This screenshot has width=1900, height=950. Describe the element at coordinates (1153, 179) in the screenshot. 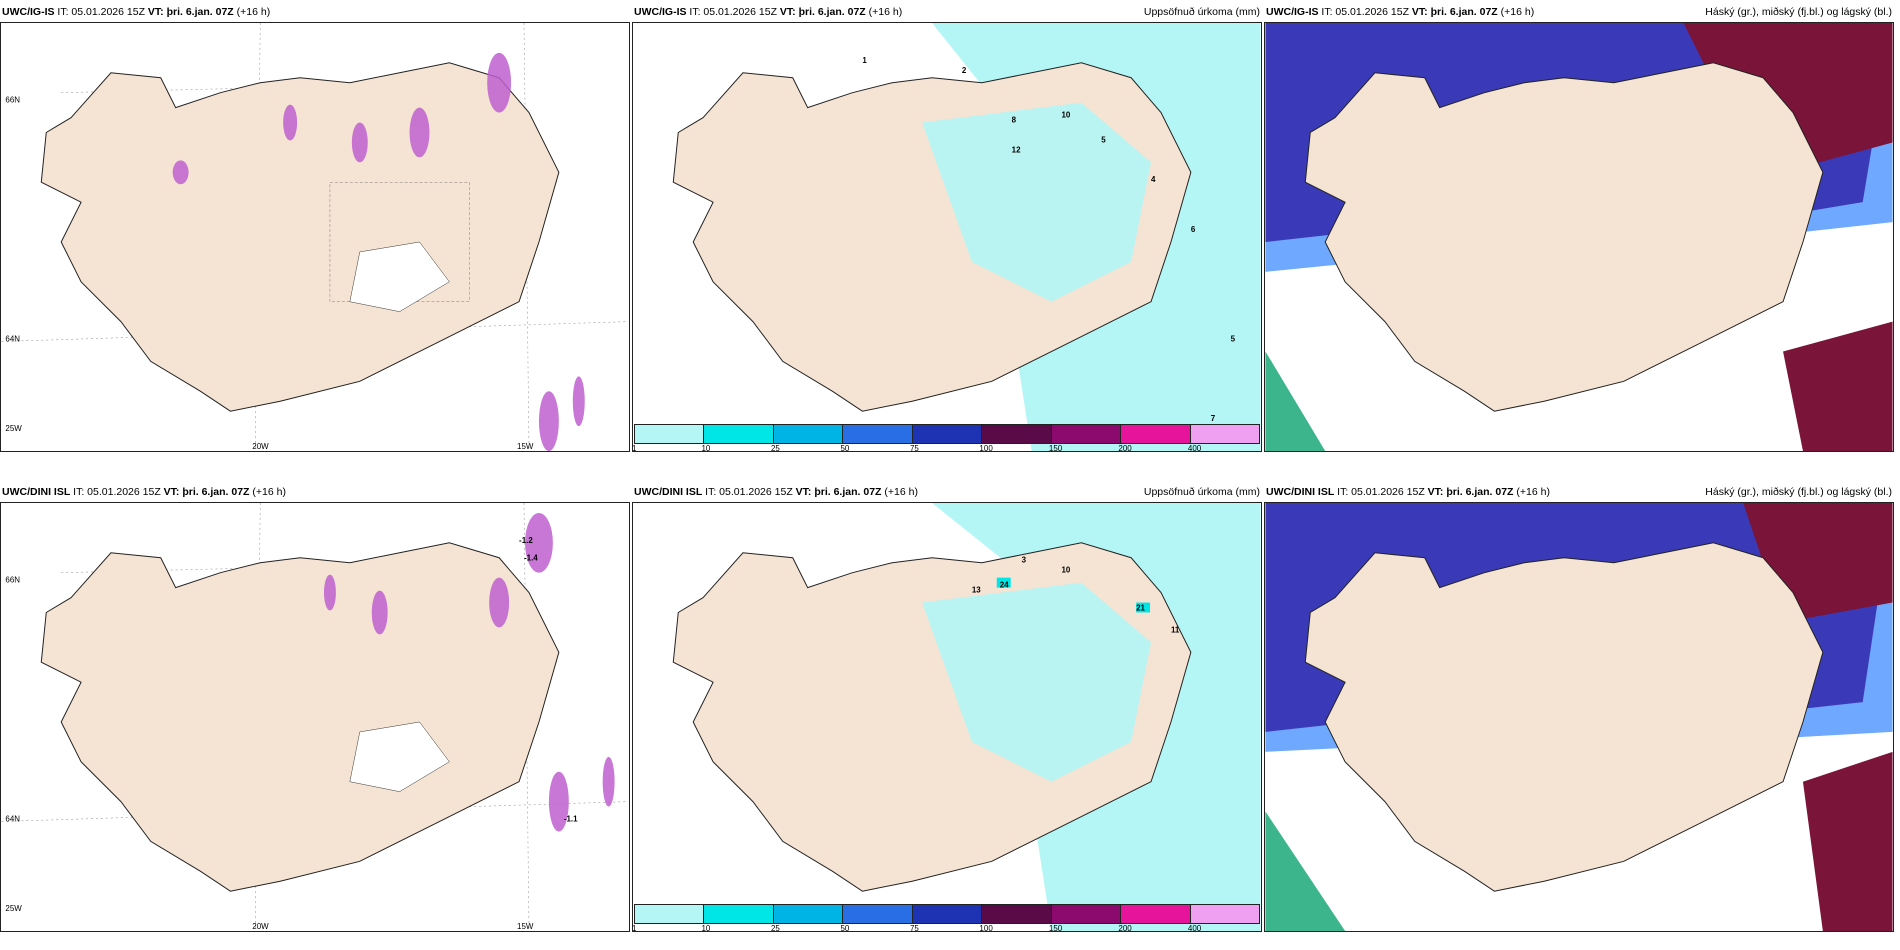

I see `svg-text: 4` at that location.